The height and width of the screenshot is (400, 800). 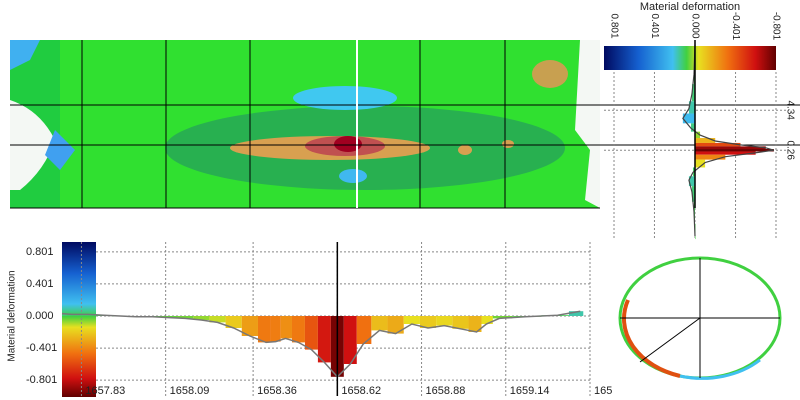 What do you see at coordinates (603, 391) in the screenshot?
I see `x-tick-label: 165` at bounding box center [603, 391].